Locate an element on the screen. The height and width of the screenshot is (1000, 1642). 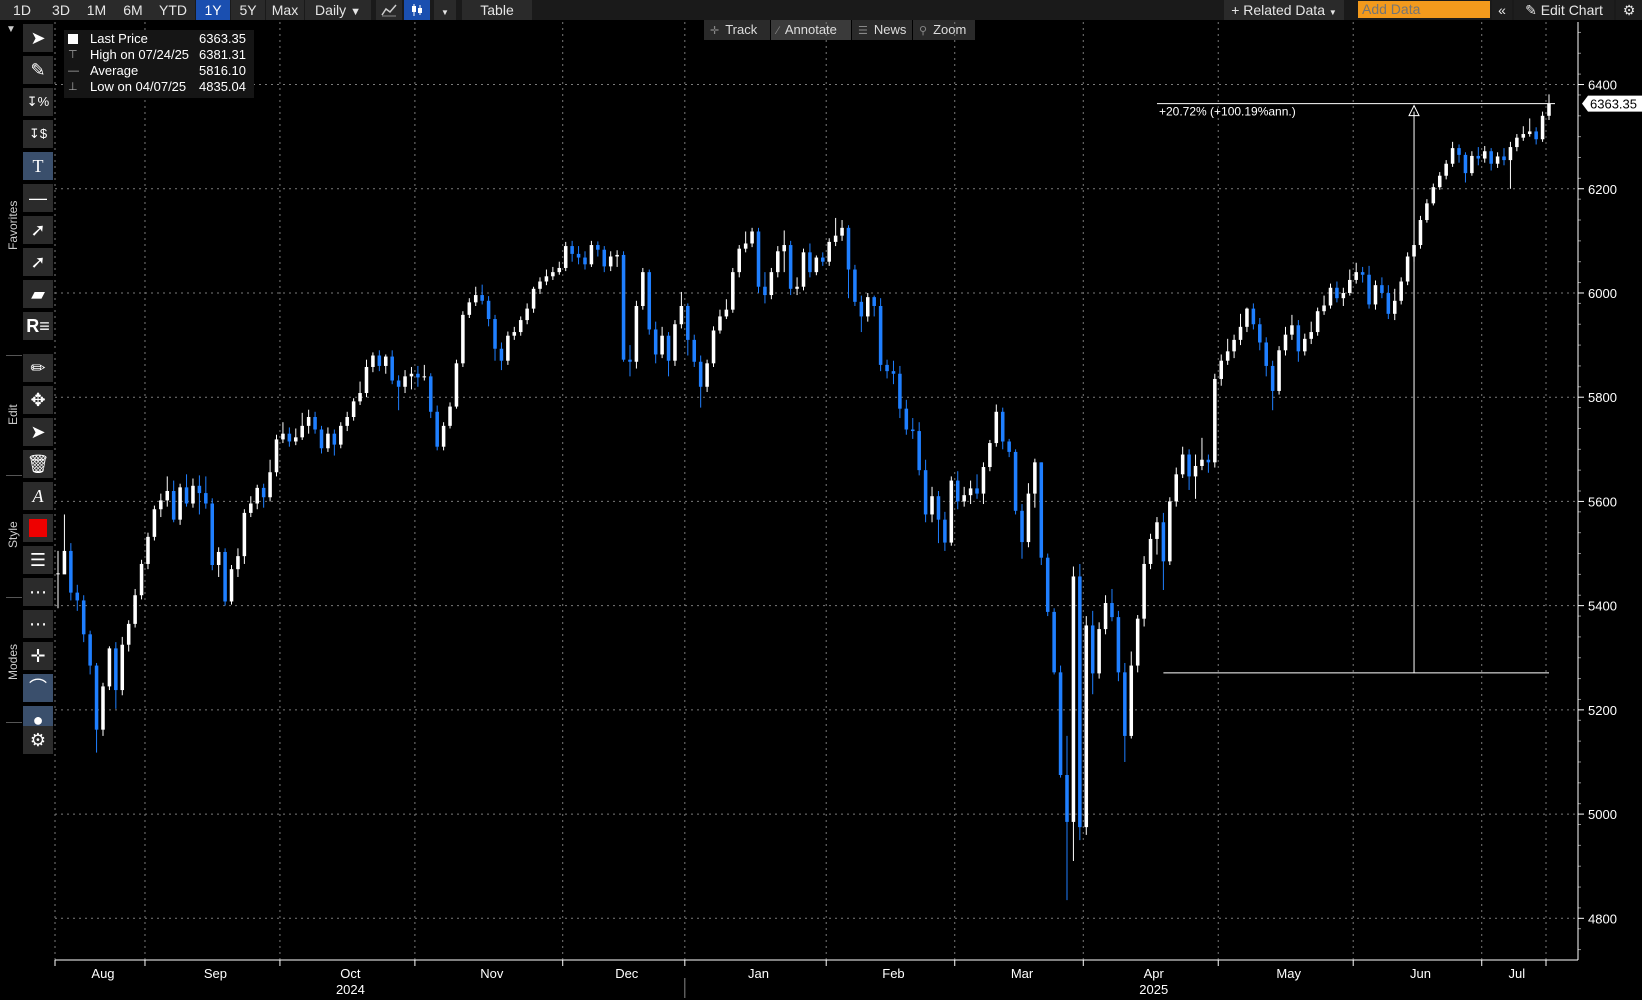
move-icon: ✥ is located at coordinates (38, 400).